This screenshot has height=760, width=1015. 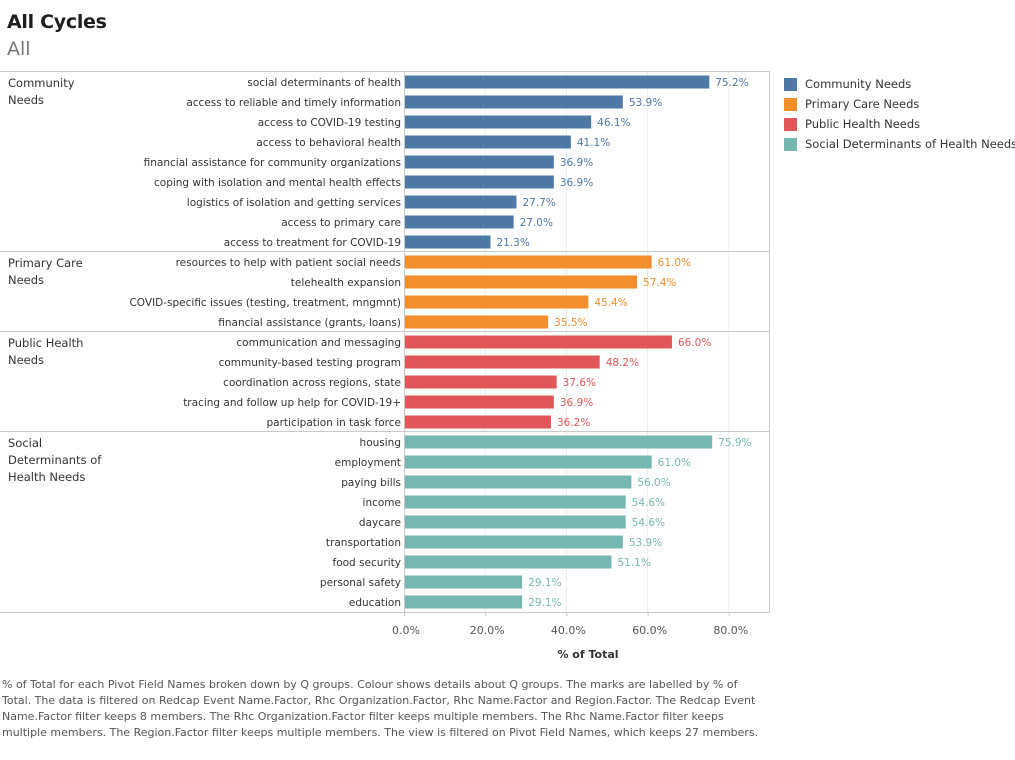 I want to click on data-label: 27.0%, so click(x=536, y=223).